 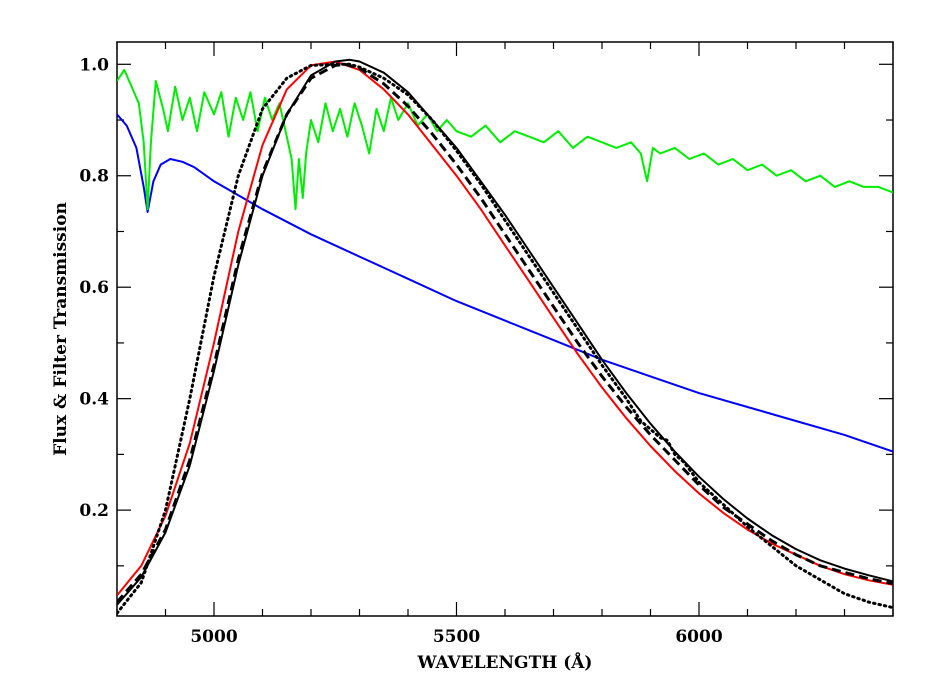 I want to click on y-tick-labels: 0.2 0.4 0.6 0.8 1.0, so click(x=94, y=288).